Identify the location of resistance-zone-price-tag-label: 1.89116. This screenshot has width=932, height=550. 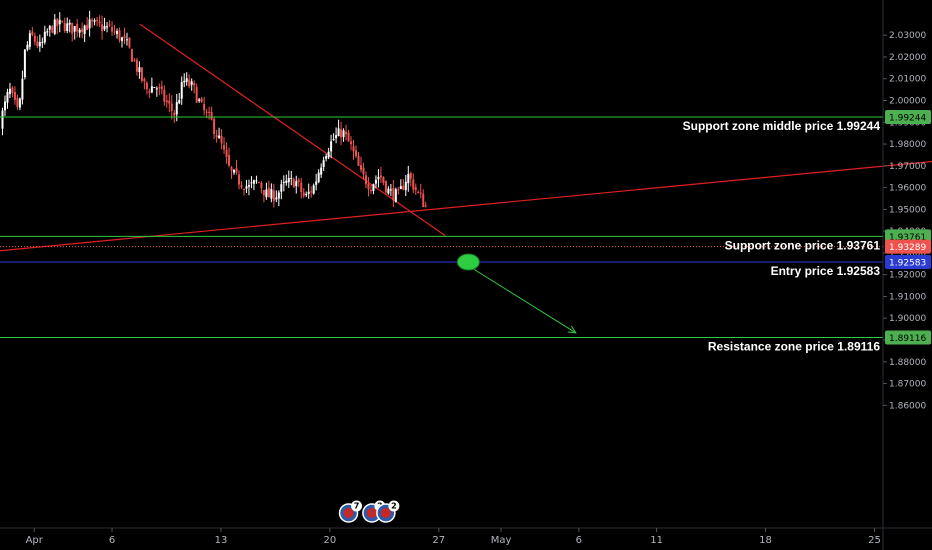
(907, 339).